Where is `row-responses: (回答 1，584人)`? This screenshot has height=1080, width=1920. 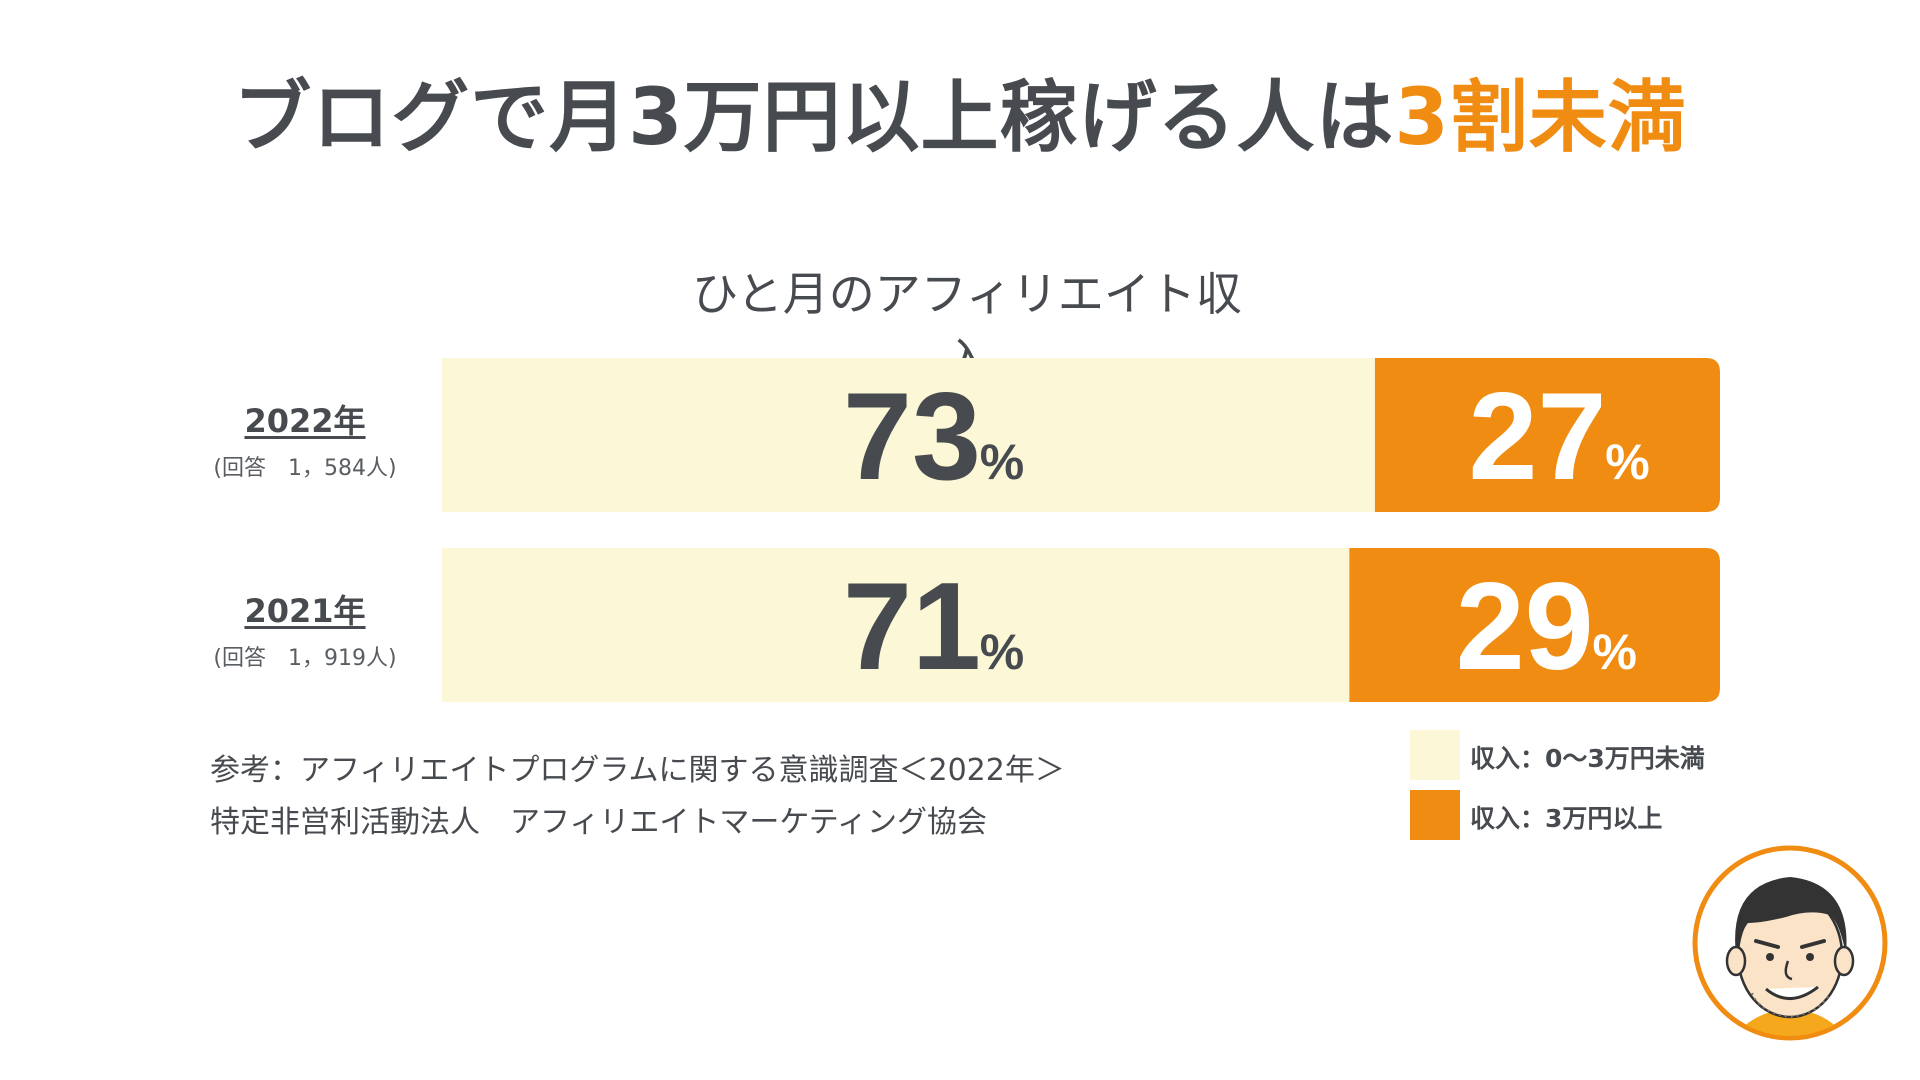
row-responses: (回答 1，584人) is located at coordinates (305, 468).